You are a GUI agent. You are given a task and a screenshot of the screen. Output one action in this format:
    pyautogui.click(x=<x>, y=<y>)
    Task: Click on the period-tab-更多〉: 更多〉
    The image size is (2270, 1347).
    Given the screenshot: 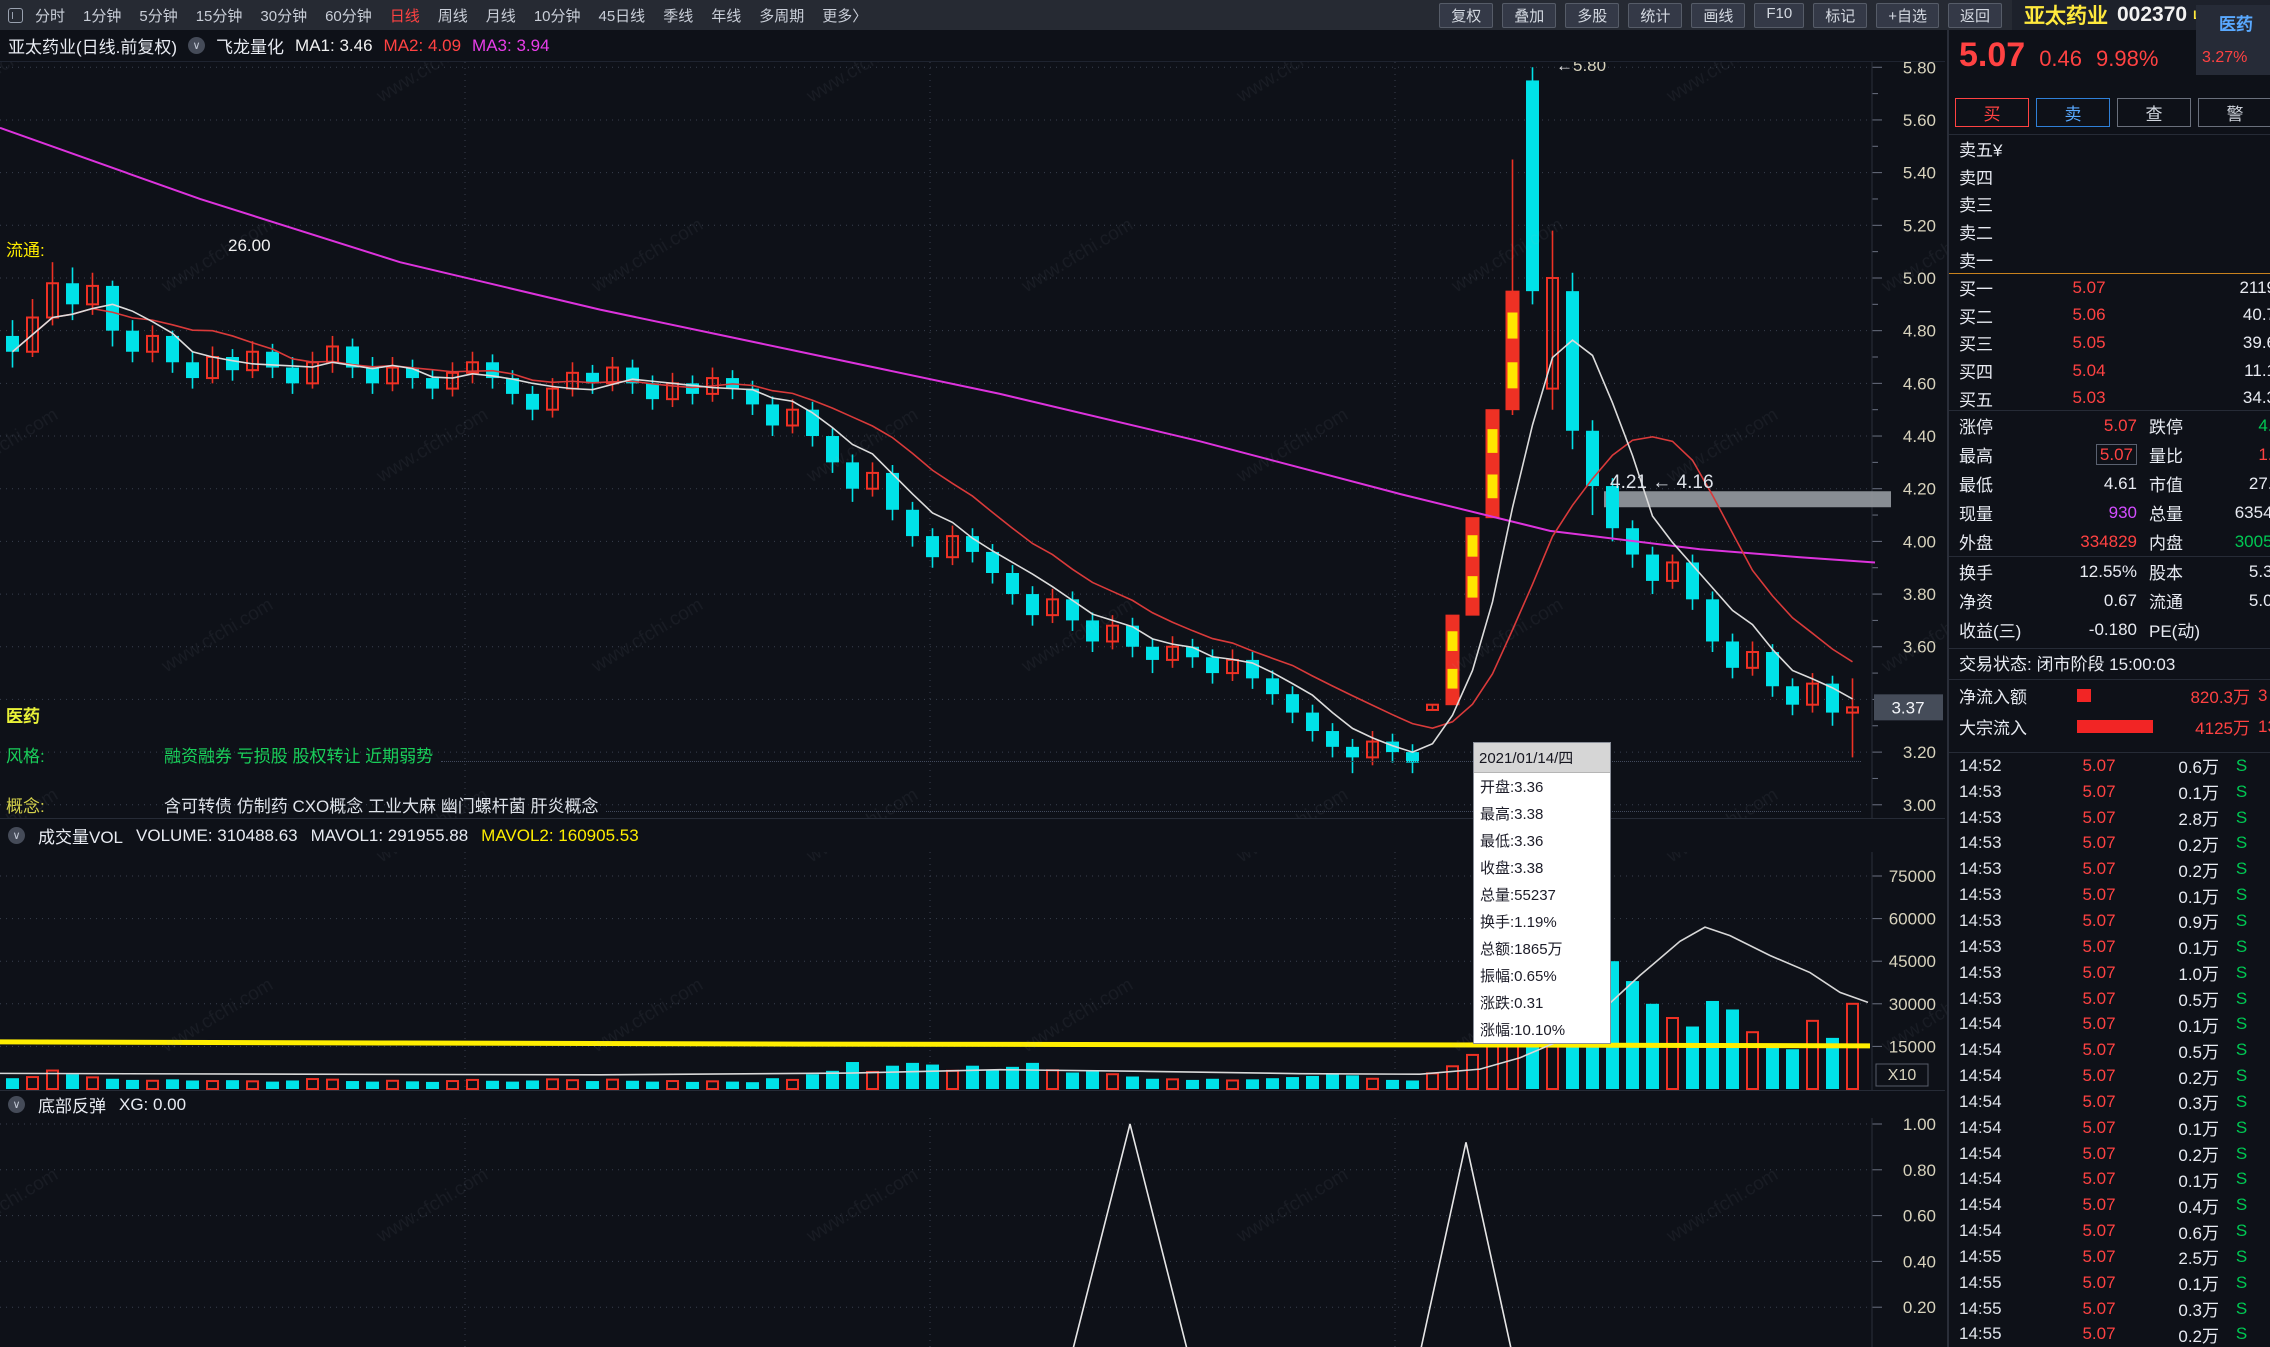 What is the action you would take?
    pyautogui.click(x=845, y=16)
    